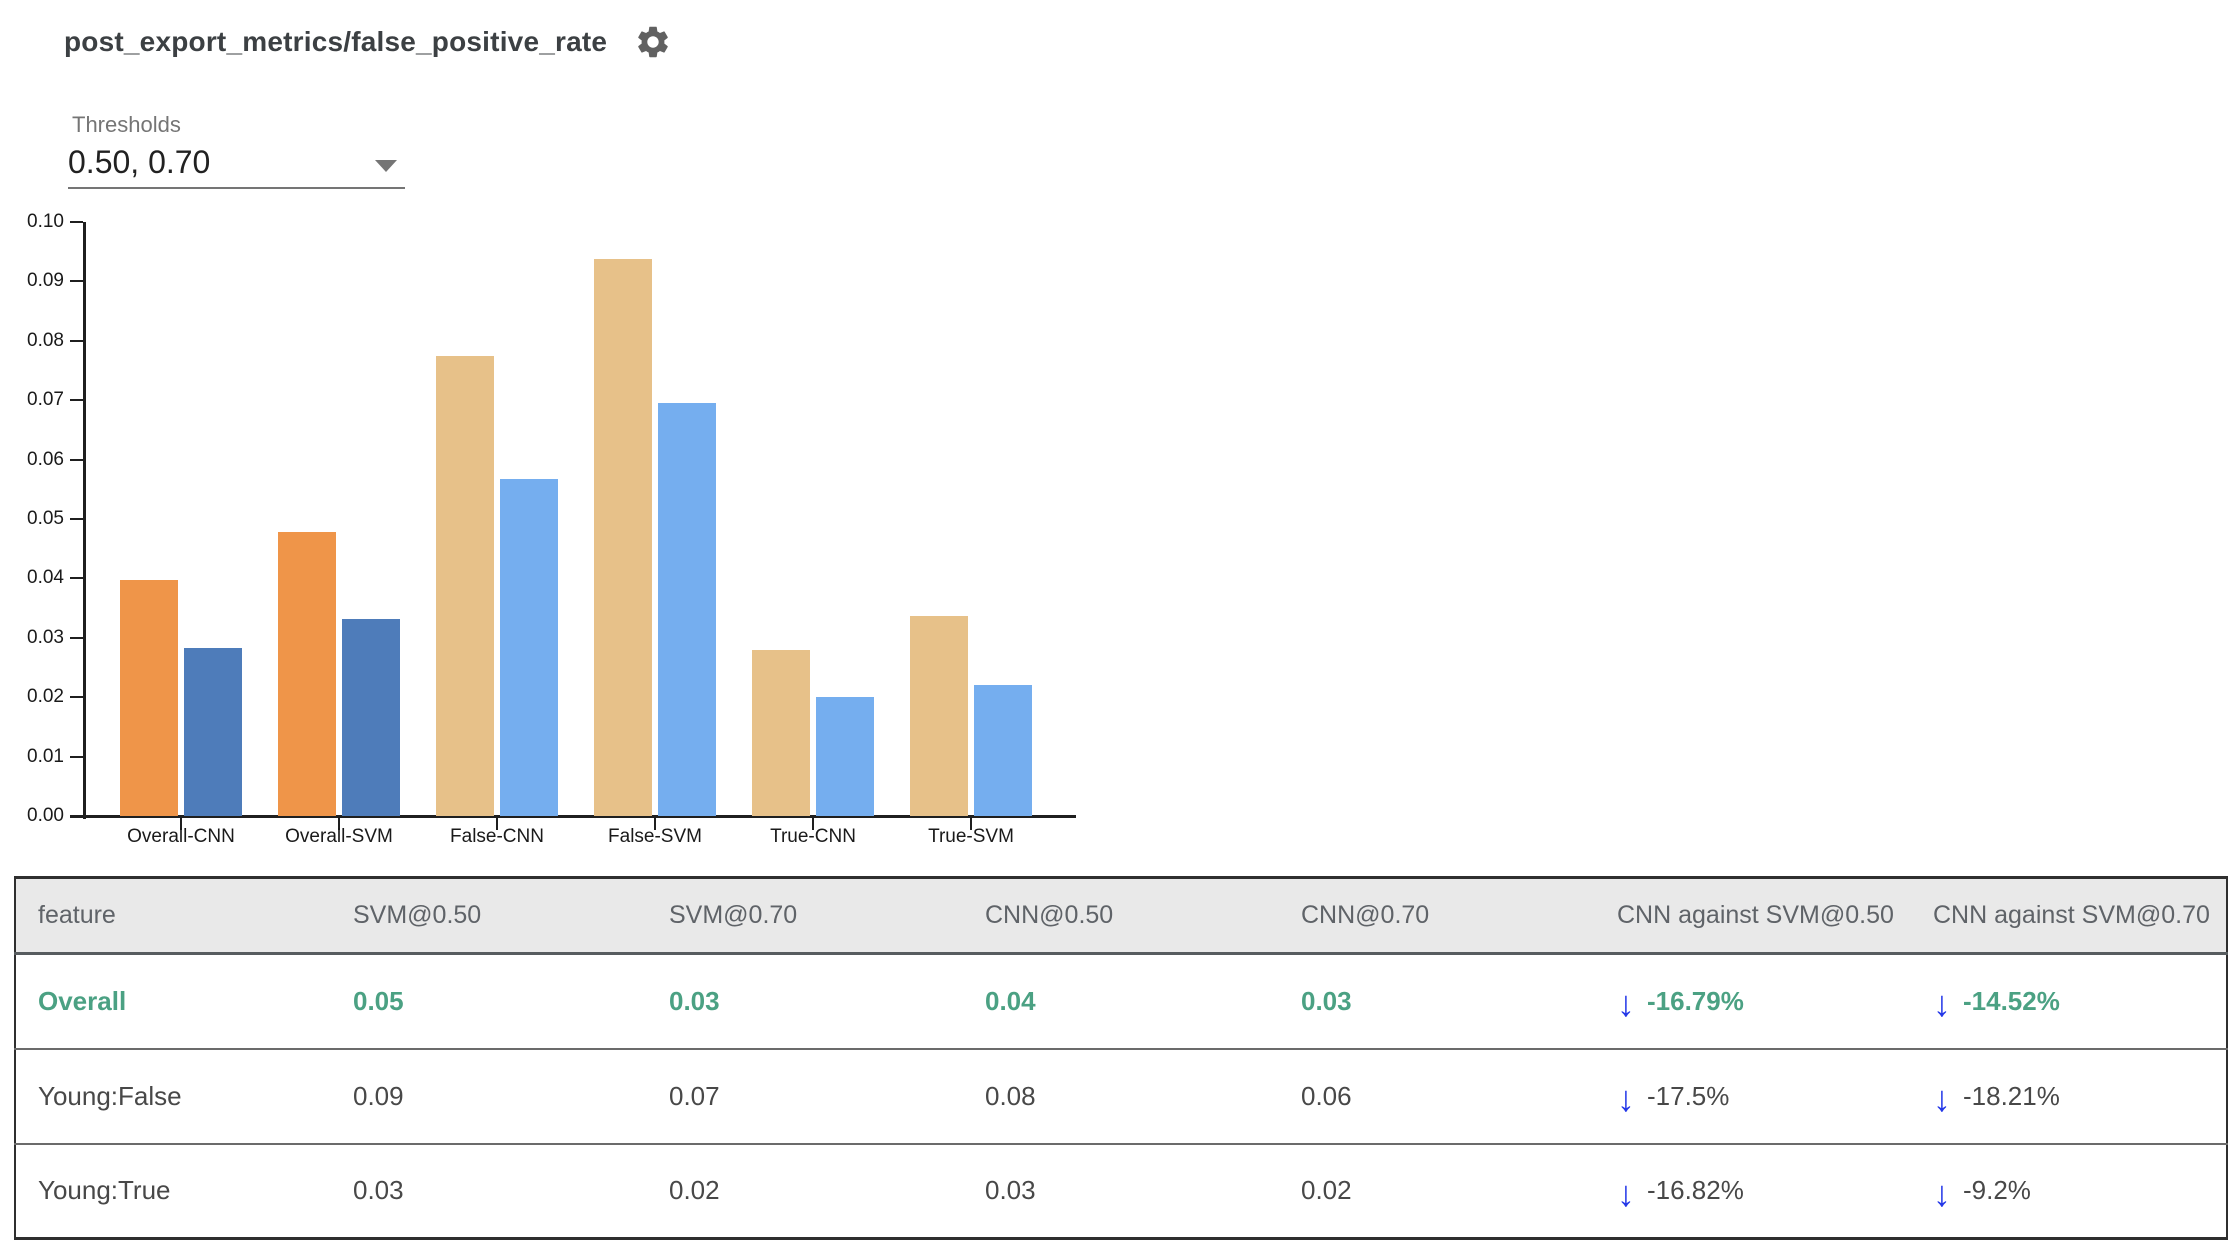 This screenshot has width=2236, height=1258. Describe the element at coordinates (1997, 1190) in the screenshot. I see `delta-value: -9.2%` at that location.